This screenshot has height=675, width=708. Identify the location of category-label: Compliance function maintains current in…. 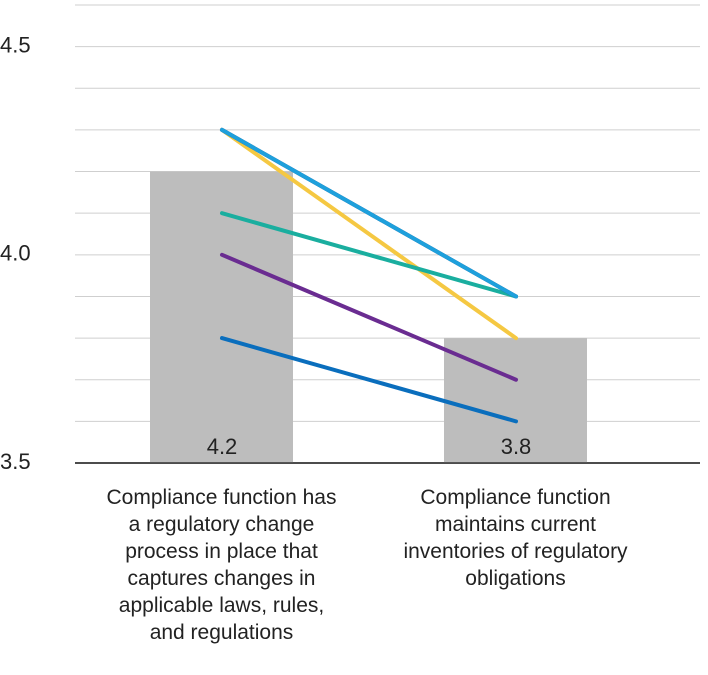
(515, 538).